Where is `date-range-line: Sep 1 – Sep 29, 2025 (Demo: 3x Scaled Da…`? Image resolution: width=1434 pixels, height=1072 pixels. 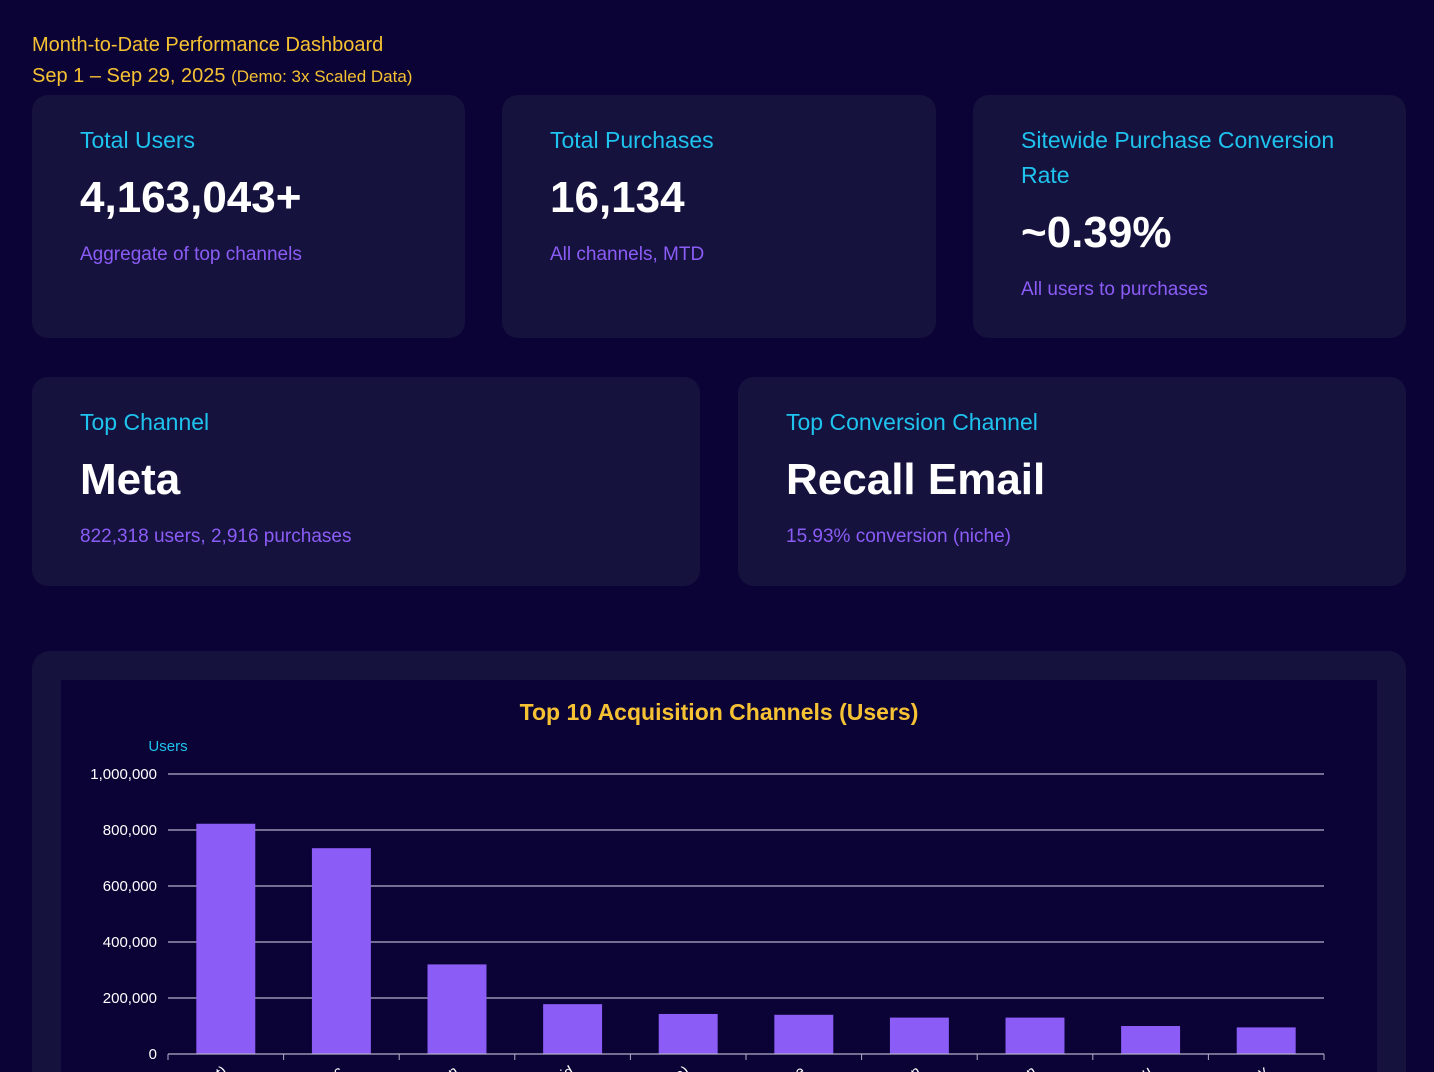
date-range-line: Sep 1 – Sep 29, 2025 (Demo: 3x Scaled Da… is located at coordinates (222, 76).